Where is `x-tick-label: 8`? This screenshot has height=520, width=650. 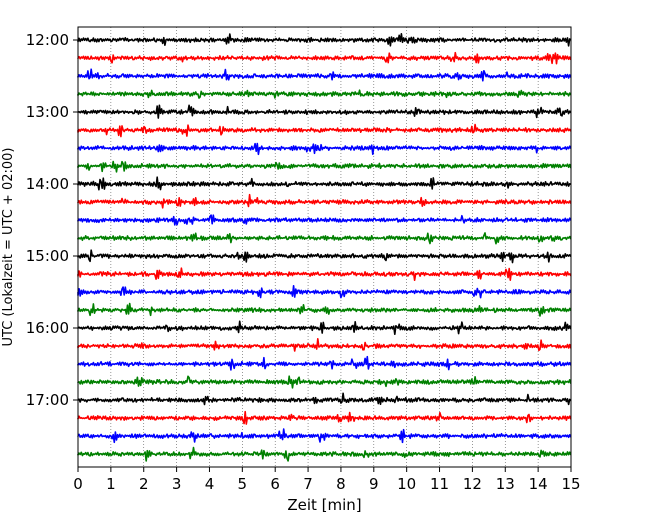
x-tick-label: 8 is located at coordinates (341, 484).